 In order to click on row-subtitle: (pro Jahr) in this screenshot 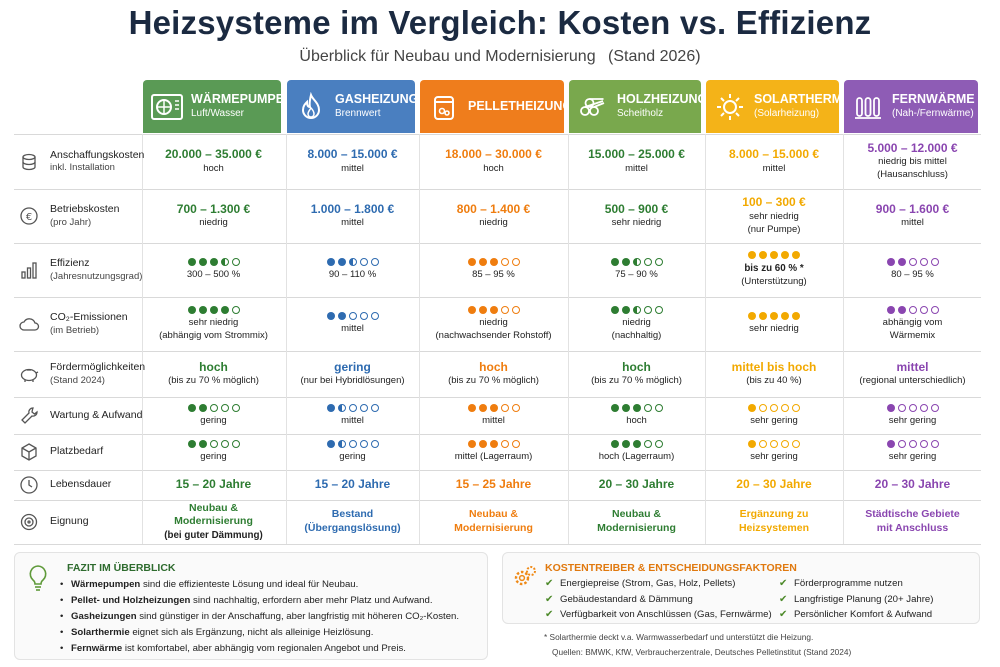, I will do `click(71, 222)`.